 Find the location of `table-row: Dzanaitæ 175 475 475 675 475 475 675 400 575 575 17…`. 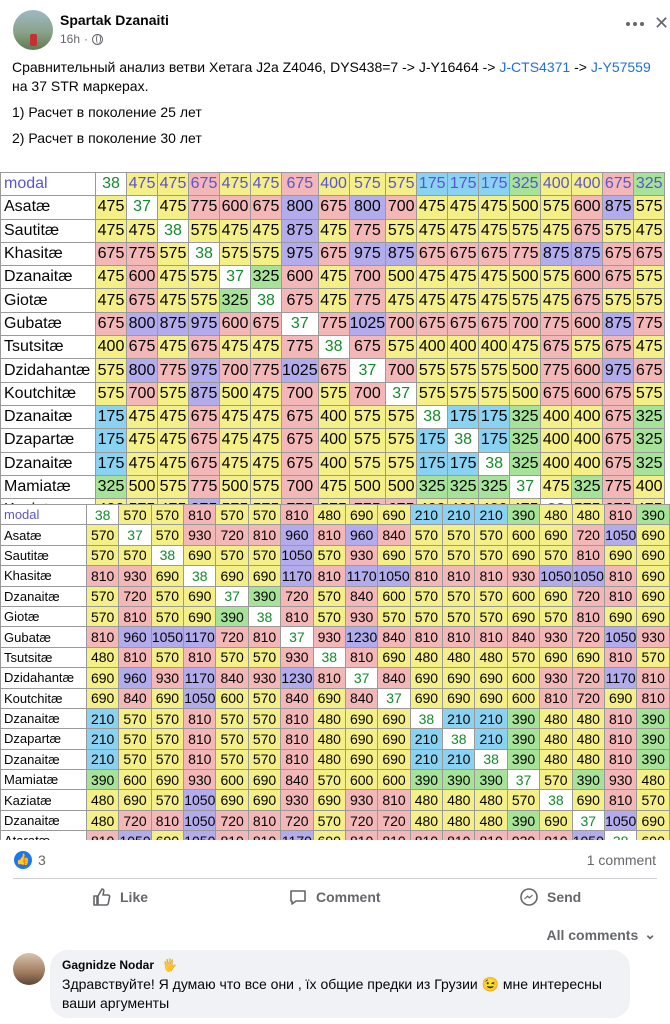

table-row: Dzanaitæ 175 475 475 675 475 475 675 400 575 575 17… is located at coordinates (333, 463).